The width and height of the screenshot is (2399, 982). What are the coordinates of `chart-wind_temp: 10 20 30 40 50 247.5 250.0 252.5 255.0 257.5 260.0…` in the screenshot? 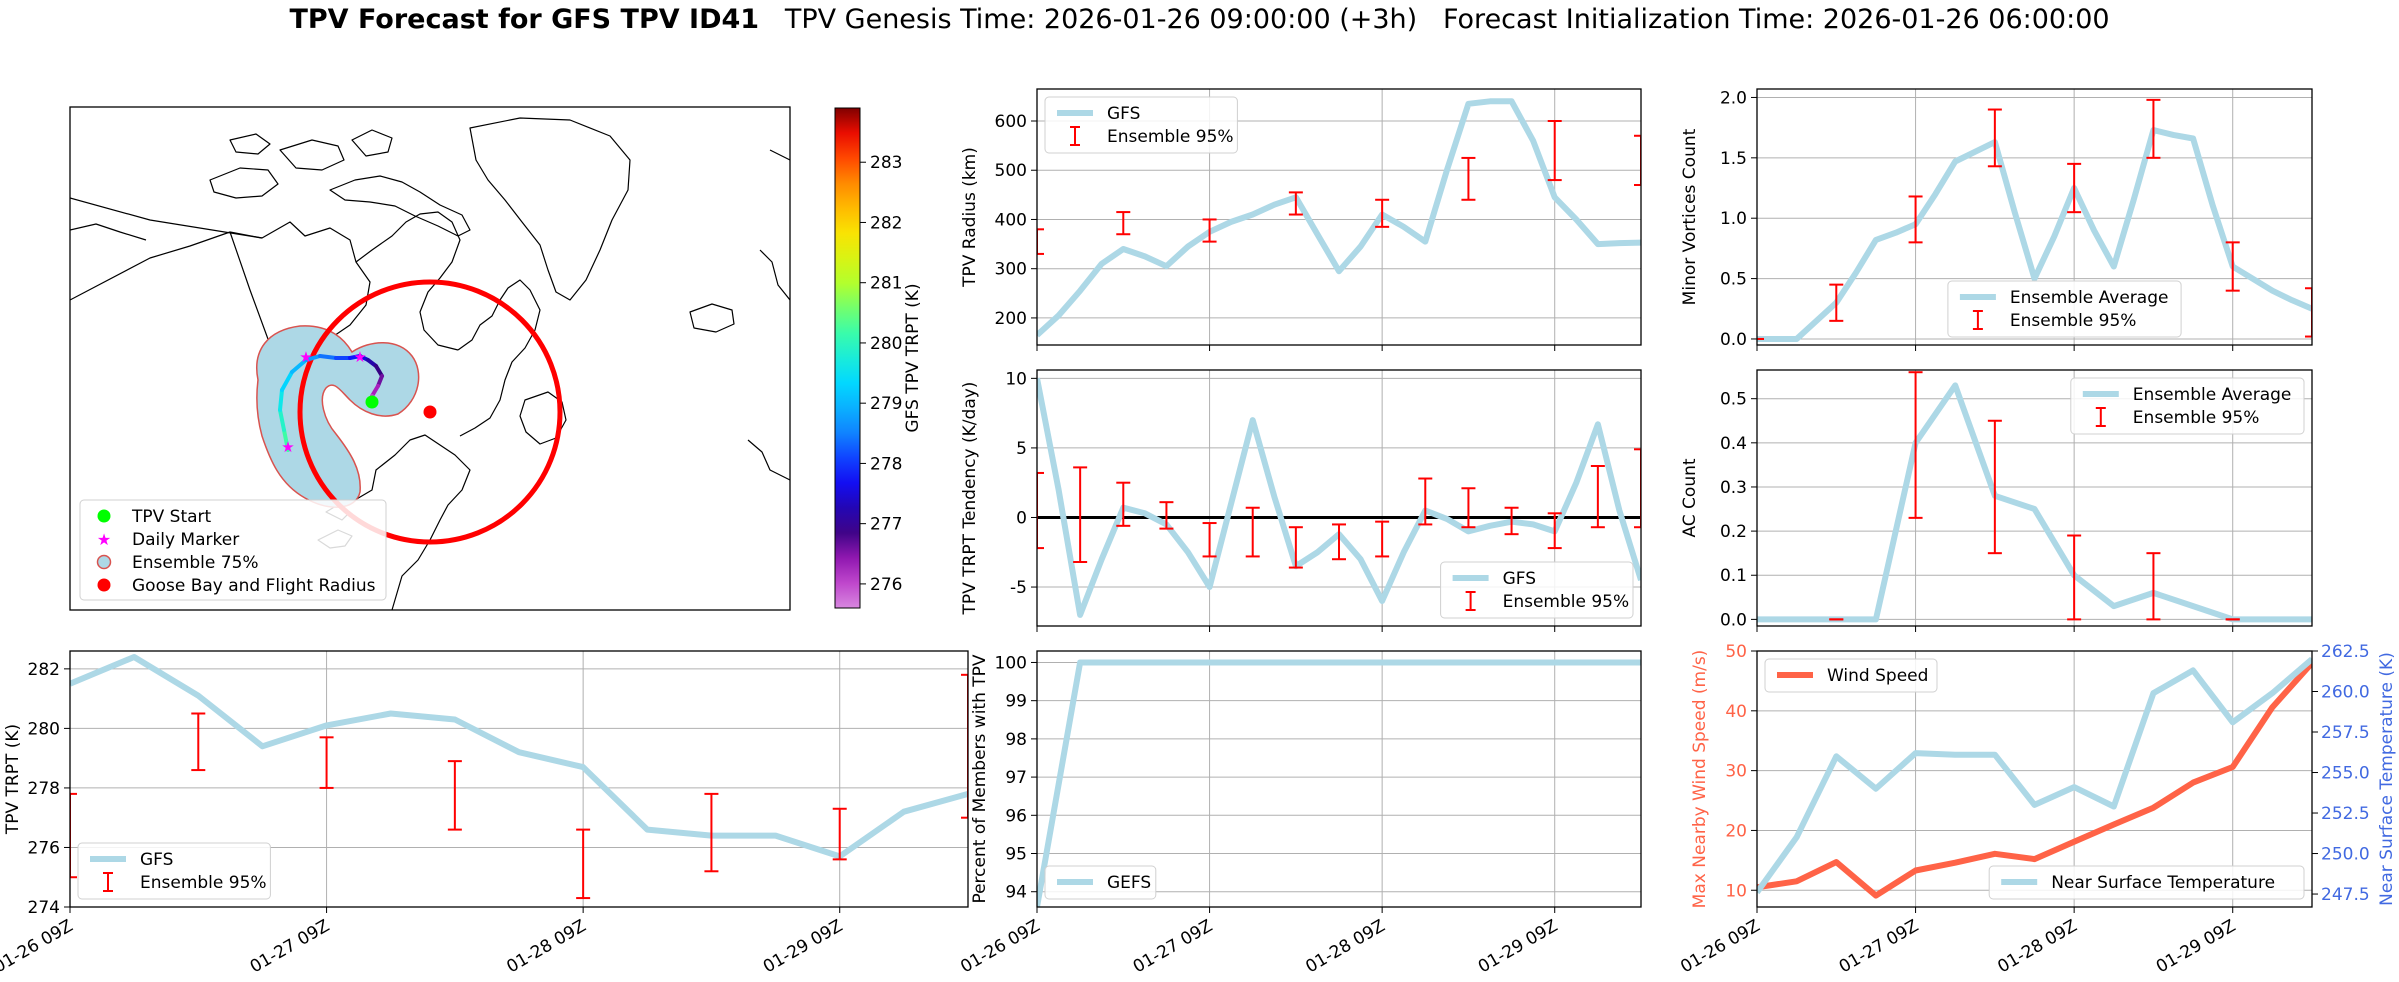 It's located at (2037, 809).